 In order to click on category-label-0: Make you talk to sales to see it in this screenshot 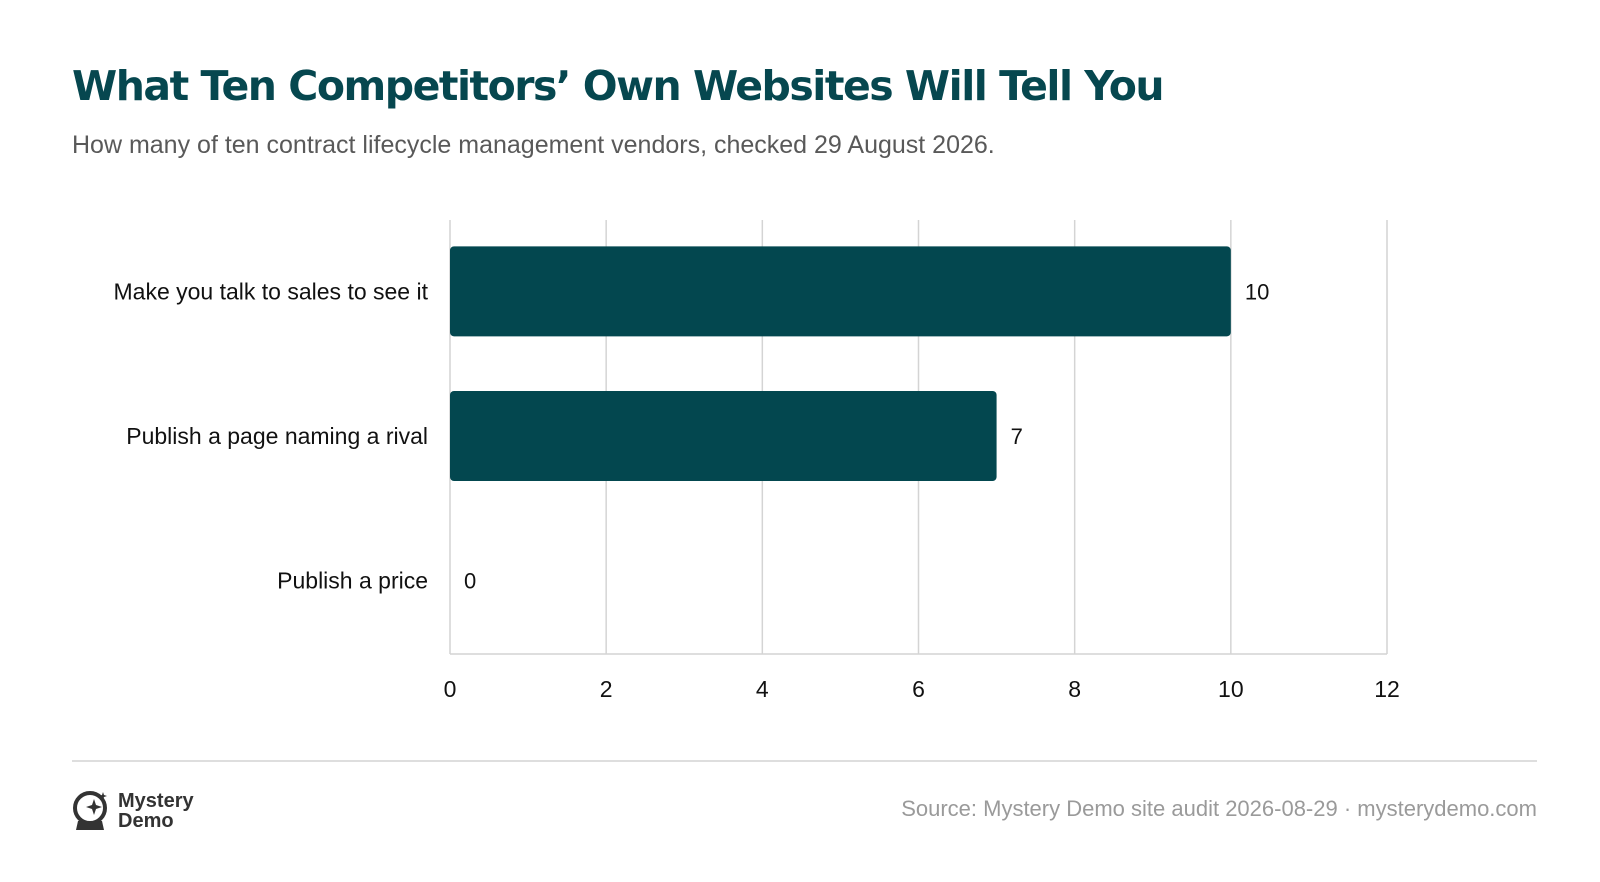, I will do `click(271, 291)`.